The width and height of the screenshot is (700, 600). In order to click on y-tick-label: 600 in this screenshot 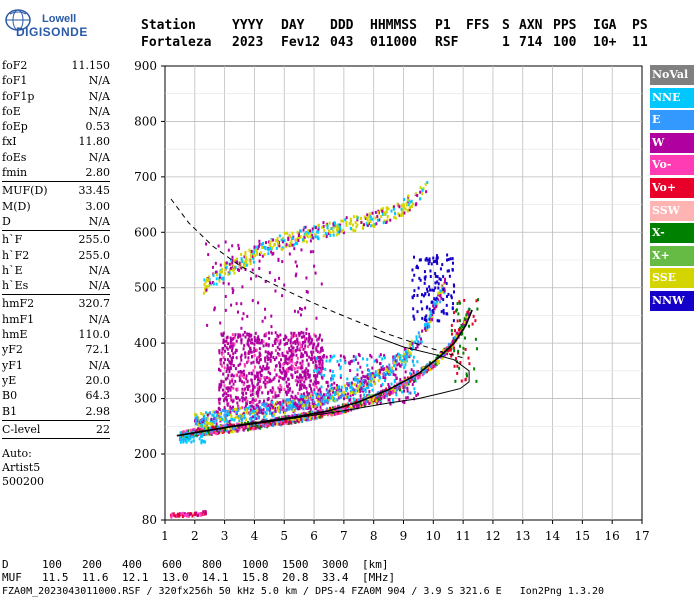, I will do `click(145, 232)`.